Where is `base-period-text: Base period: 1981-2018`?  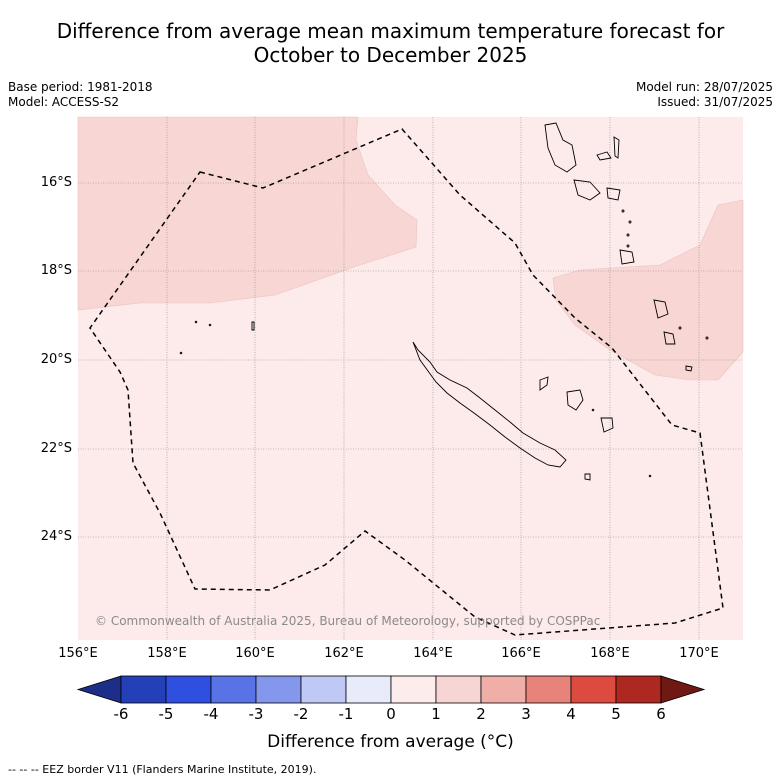 base-period-text: Base period: 1981-2018 is located at coordinates (80, 87).